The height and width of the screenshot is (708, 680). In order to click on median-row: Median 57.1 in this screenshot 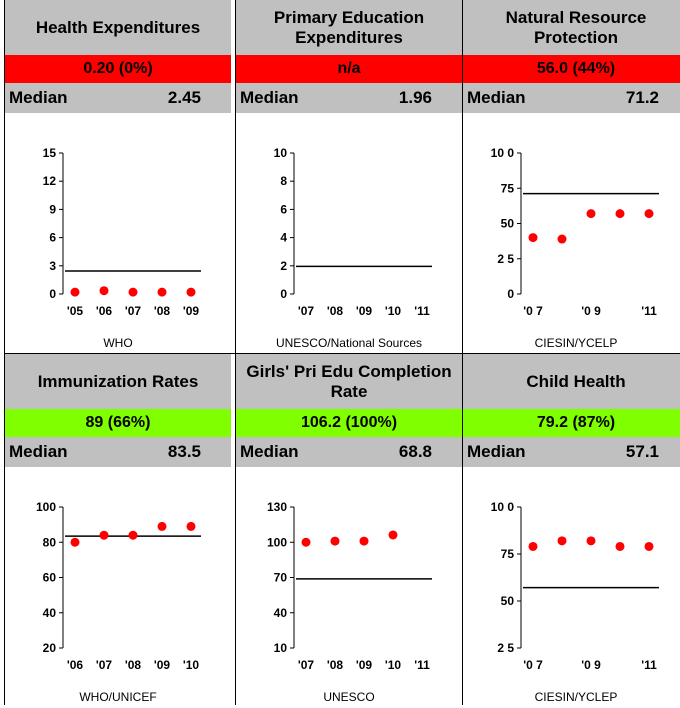, I will do `click(571, 452)`.